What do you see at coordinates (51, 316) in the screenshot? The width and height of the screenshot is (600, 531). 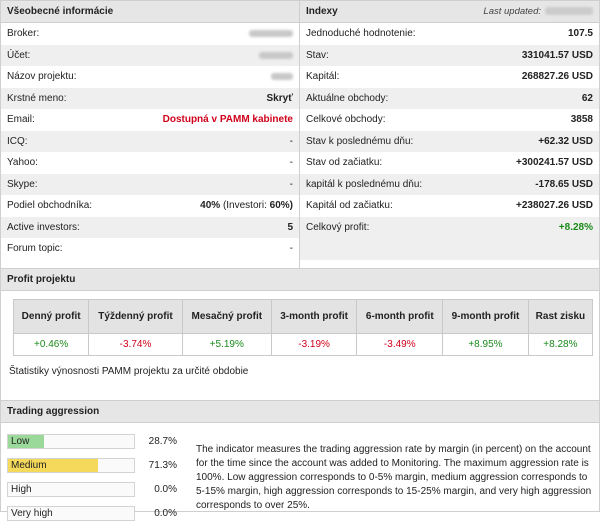 I see `profit-header: Denný profit` at bounding box center [51, 316].